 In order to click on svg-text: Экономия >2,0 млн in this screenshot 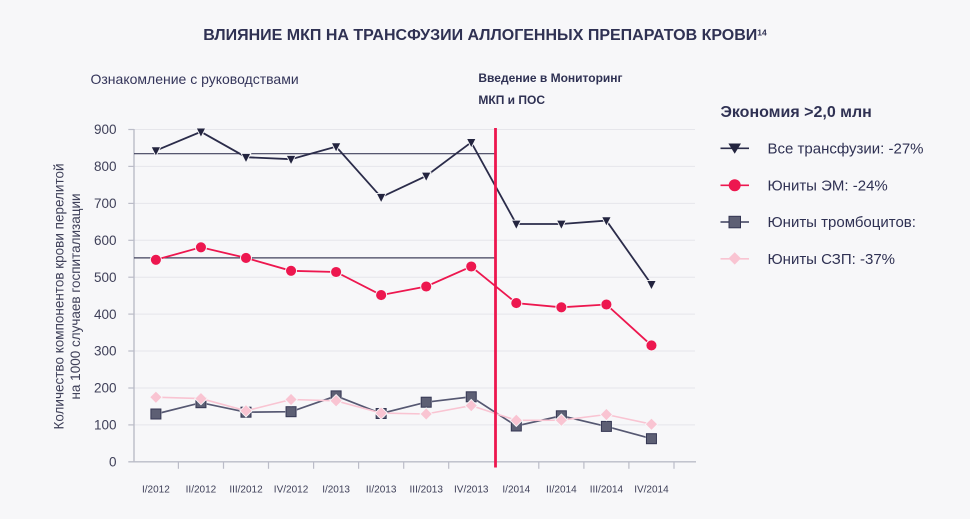, I will do `click(796, 112)`.